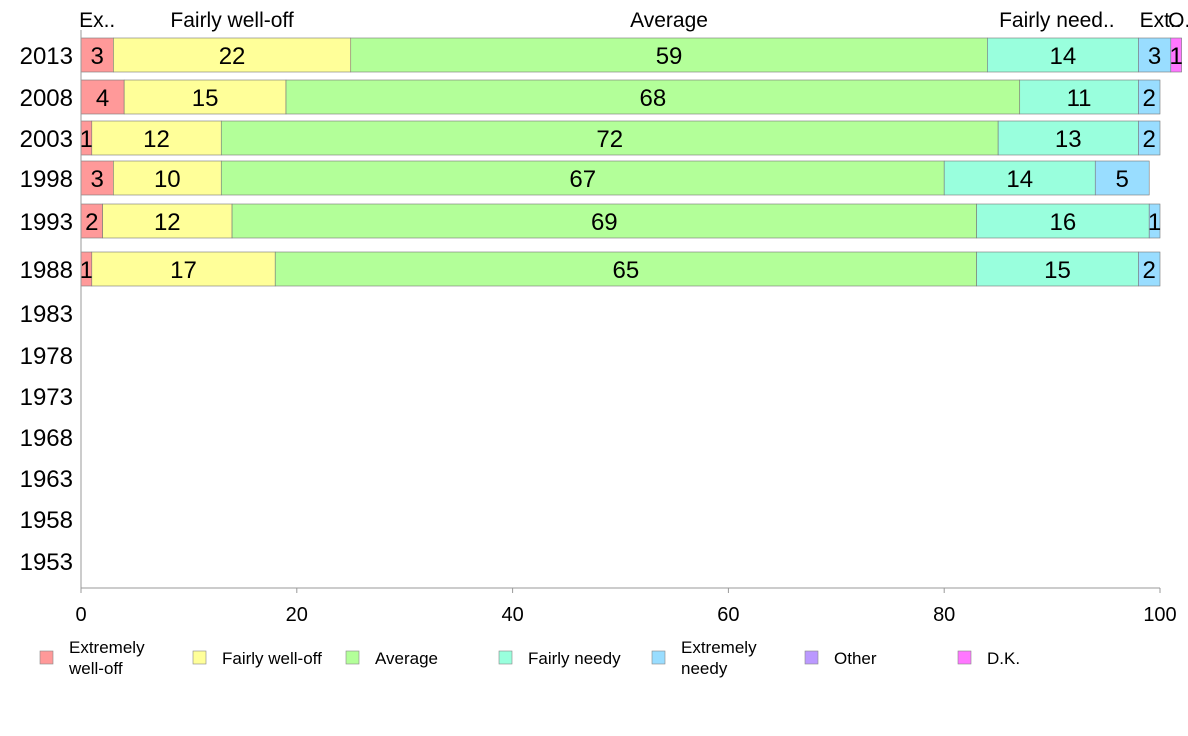 The height and width of the screenshot is (736, 1188). I want to click on data-label-1988-series-0: 1, so click(86, 270).